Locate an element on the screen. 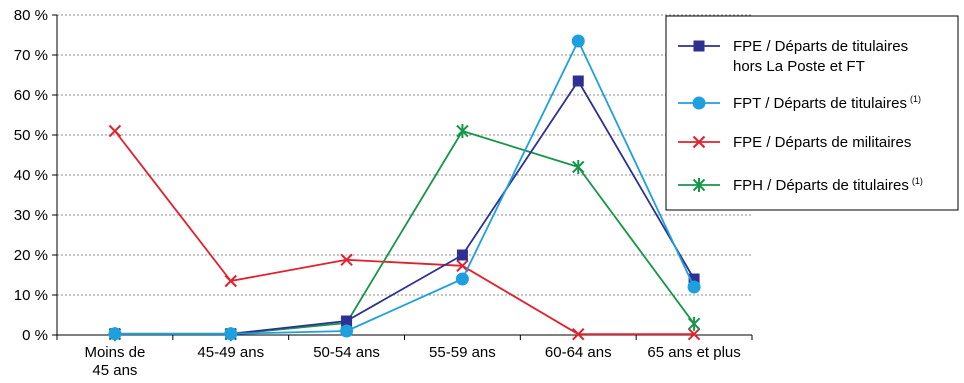  legend-label: hors La Poste et FT is located at coordinates (799, 66).